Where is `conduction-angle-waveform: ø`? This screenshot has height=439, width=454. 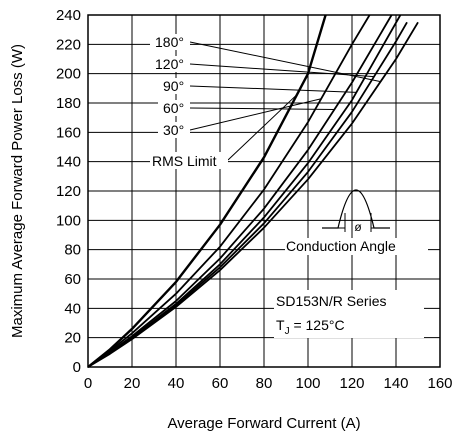
conduction-angle-waveform: ø is located at coordinates (356, 211).